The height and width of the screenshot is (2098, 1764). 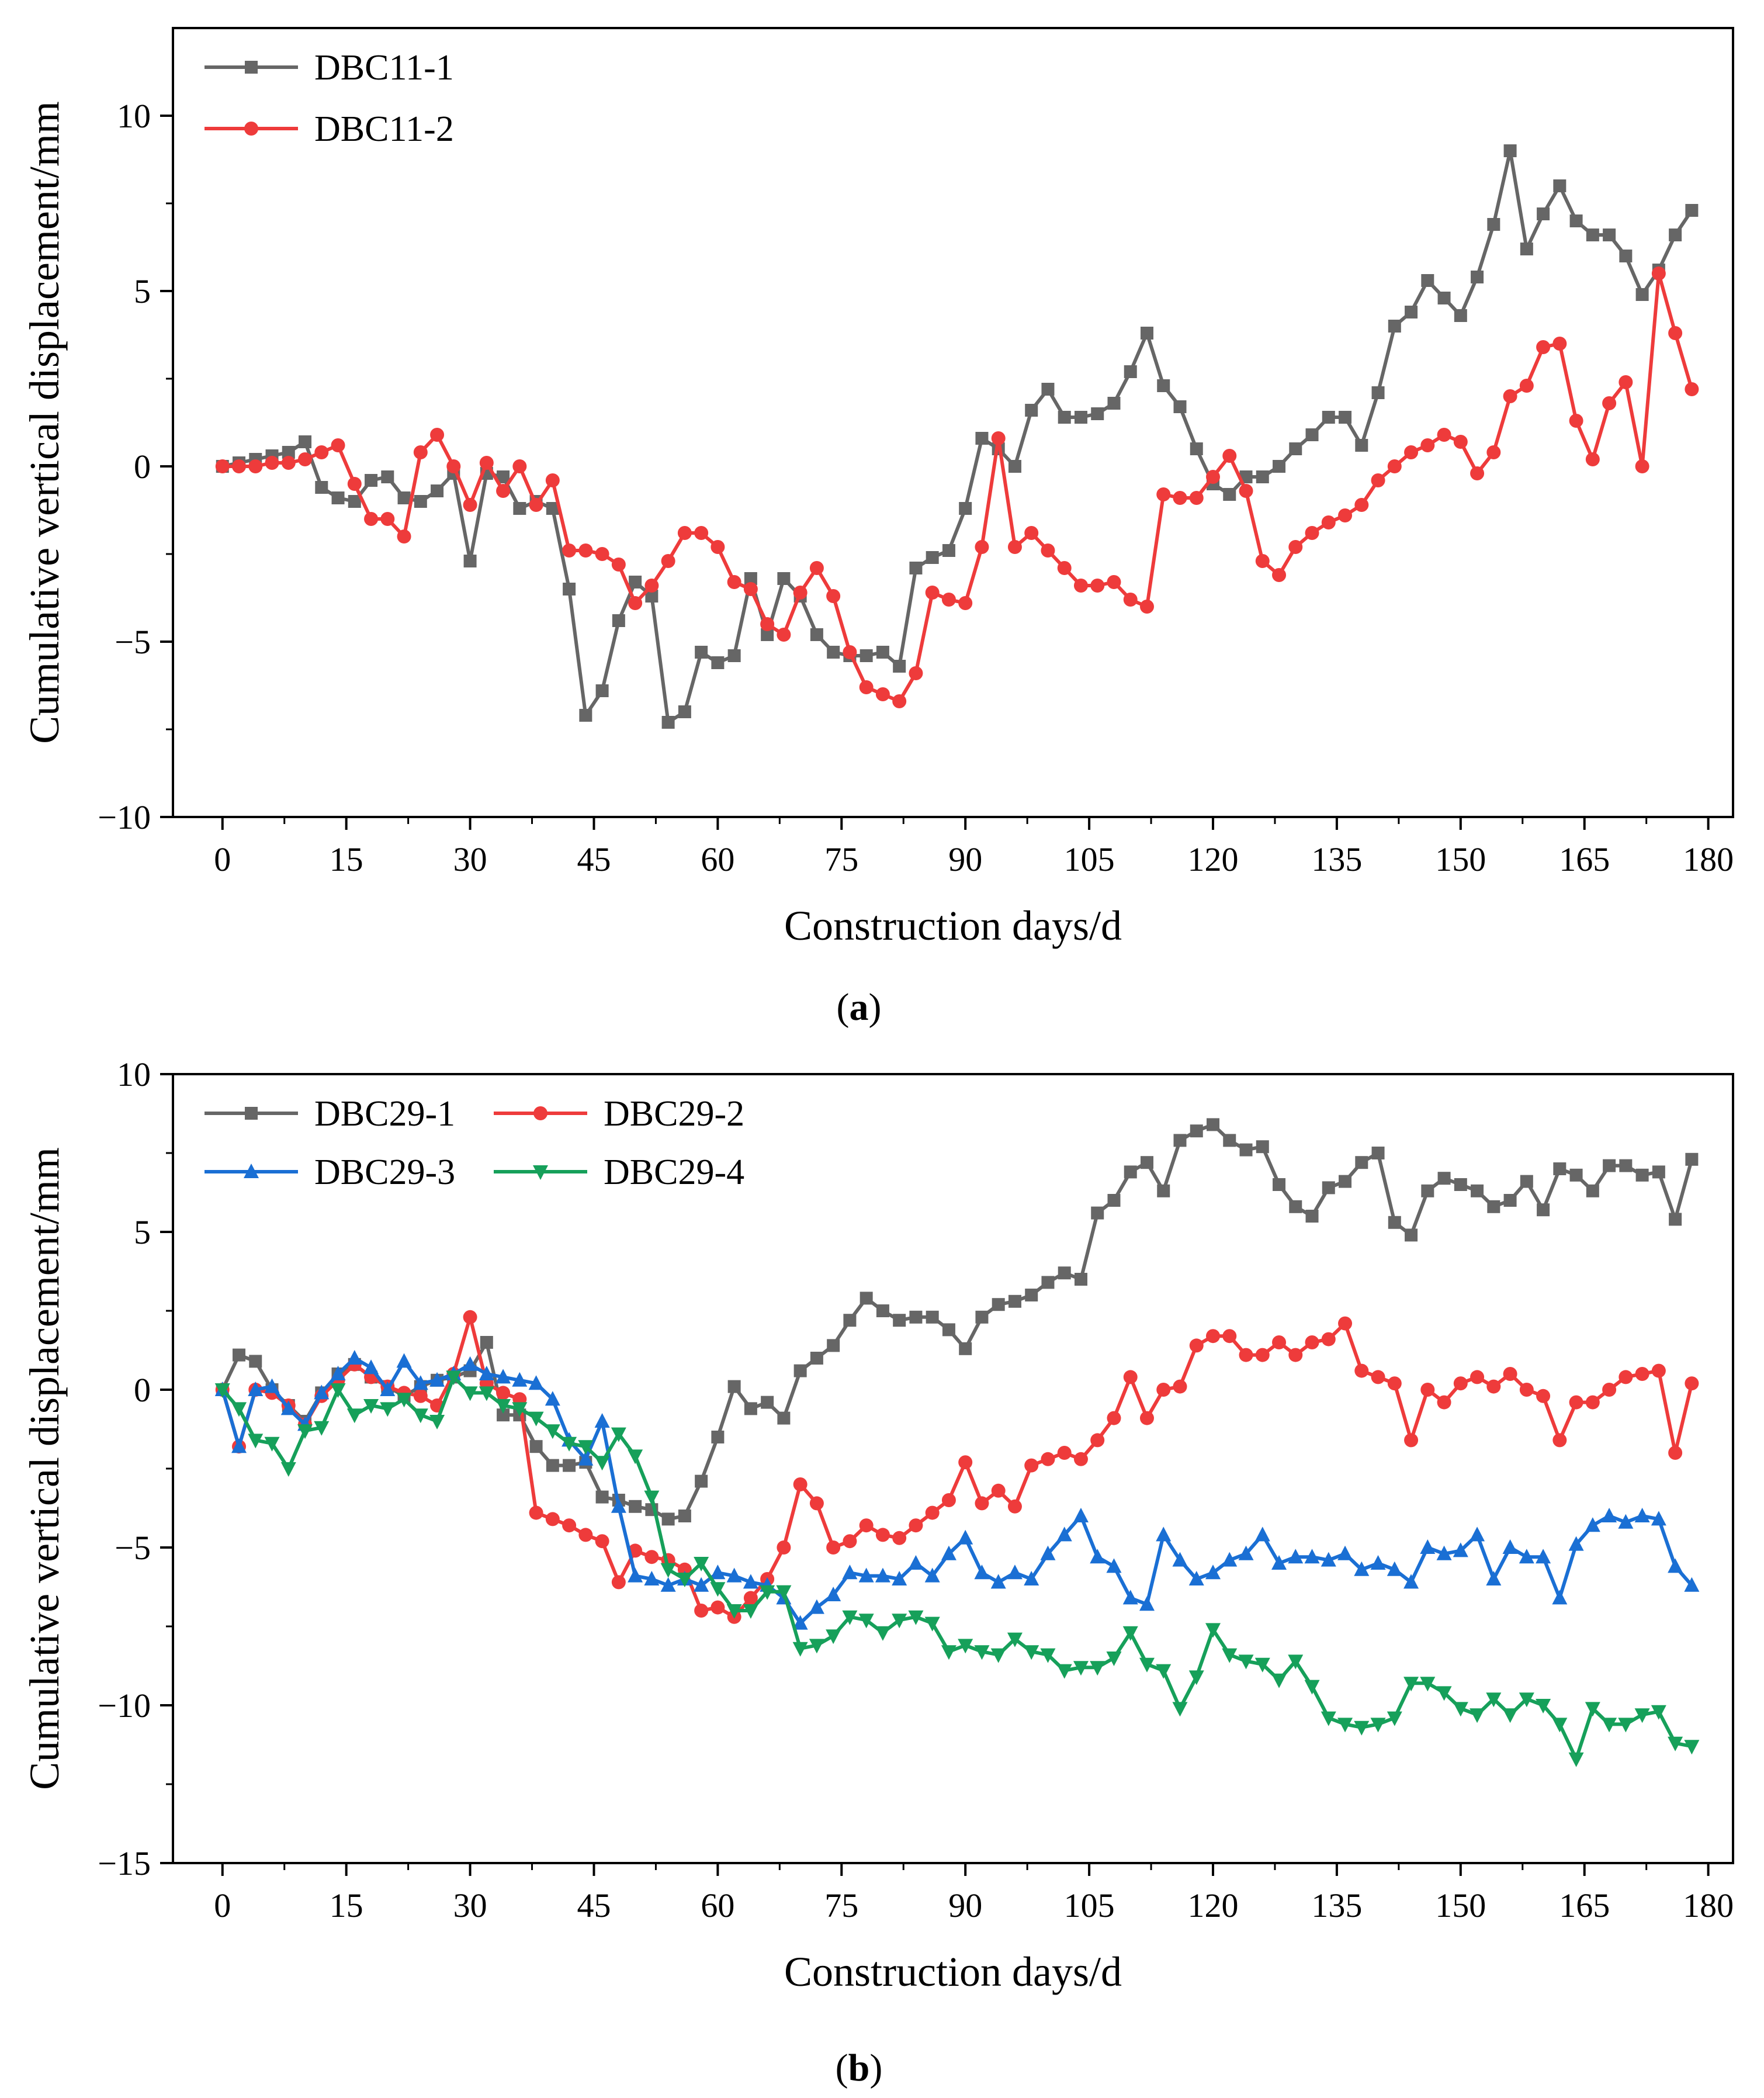 I want to click on x-tick-label: 60, so click(x=717, y=1905).